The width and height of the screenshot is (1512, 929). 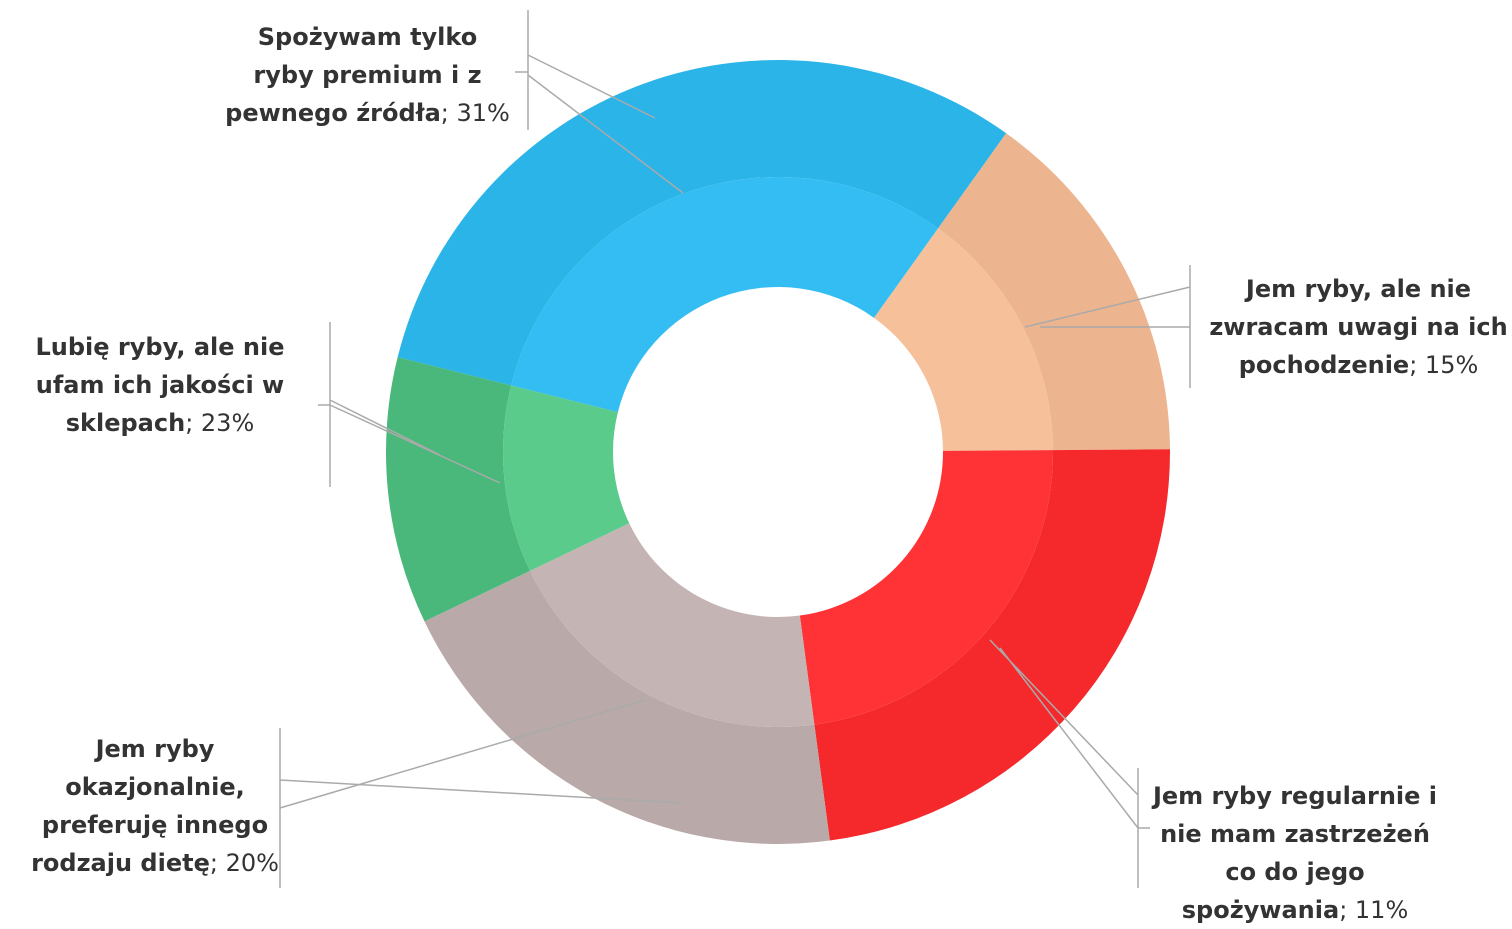 I want to click on label-value: 20%, so click(x=252, y=863).